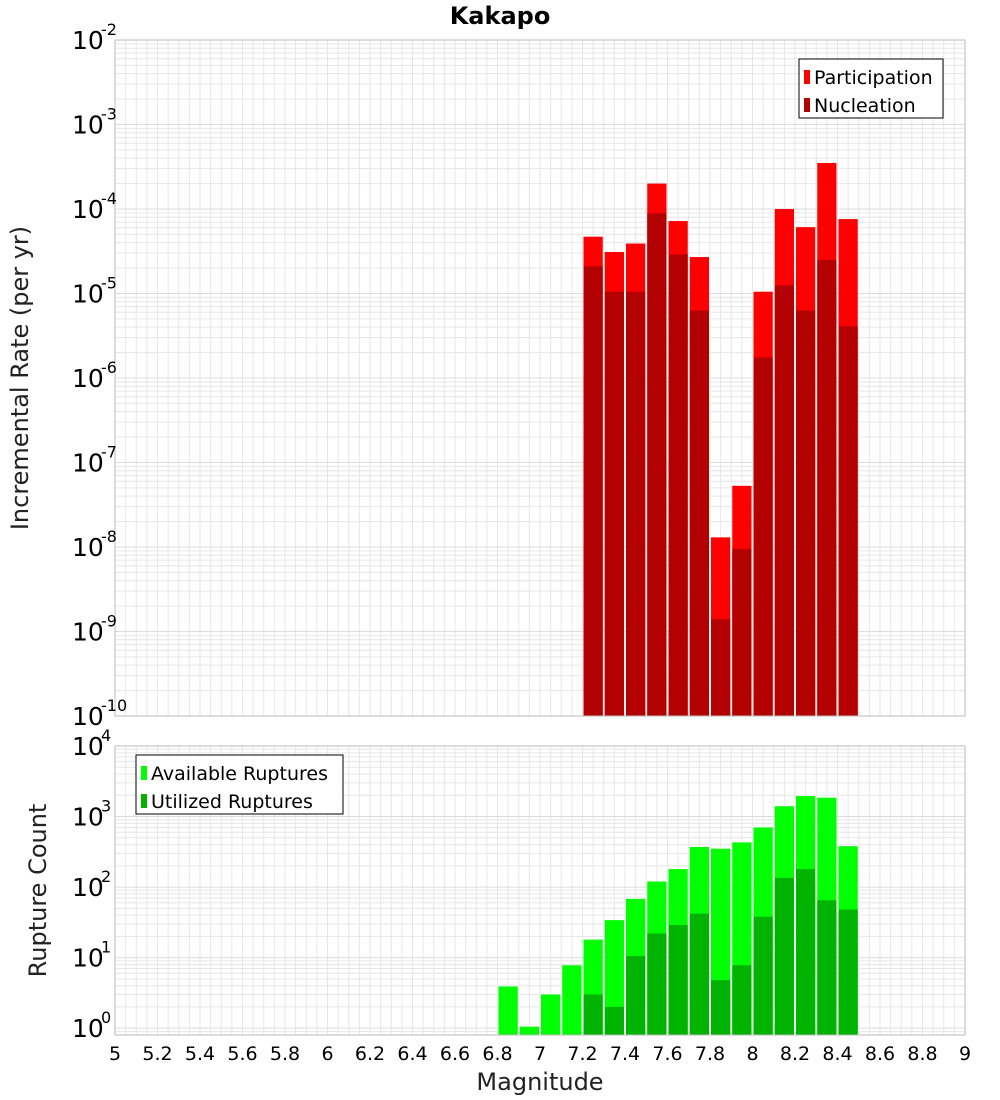 This screenshot has width=1000, height=1100. I want to click on y-tick-label: 10⁻³, so click(94, 122).